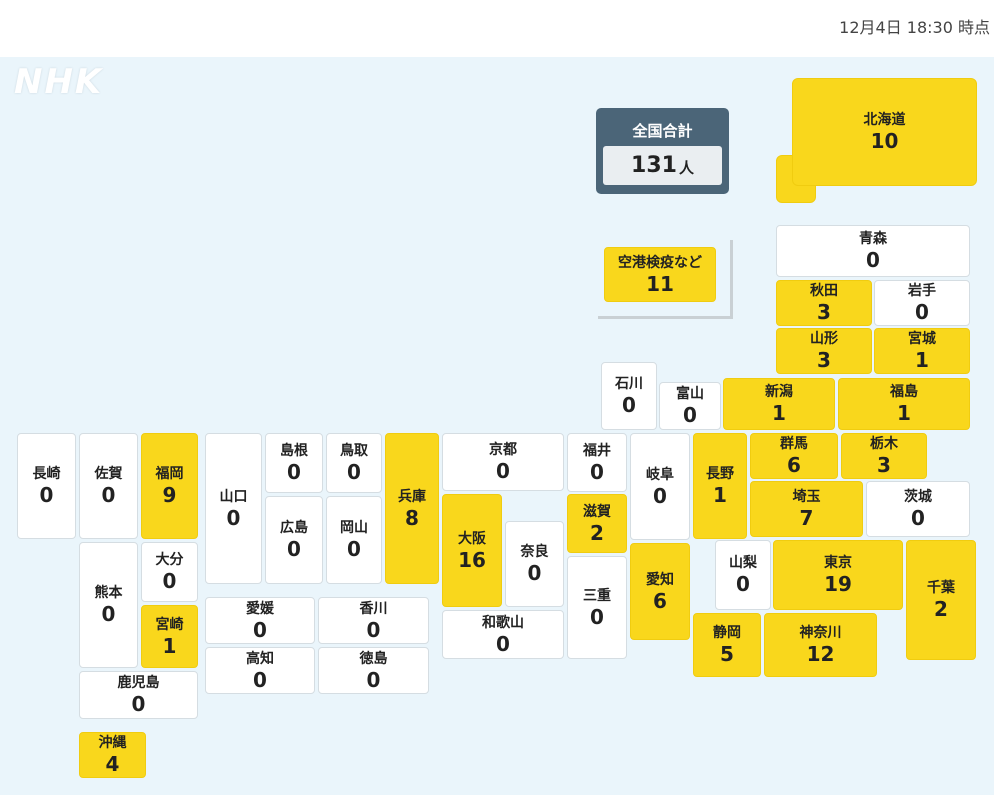 This screenshot has height=795, width=994. I want to click on prefecture-ibaraki: 茨城 0, so click(918, 509).